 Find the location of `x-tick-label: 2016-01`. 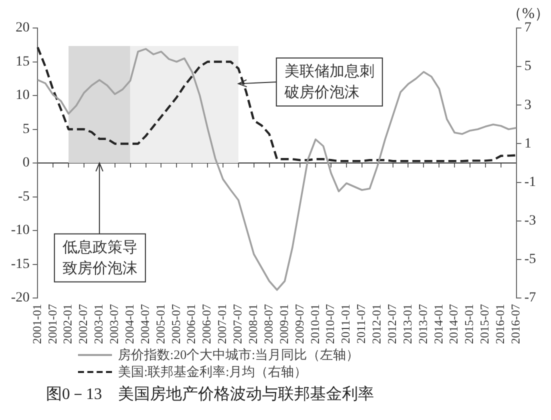

x-tick-label: 2016-01 is located at coordinates (500, 324).